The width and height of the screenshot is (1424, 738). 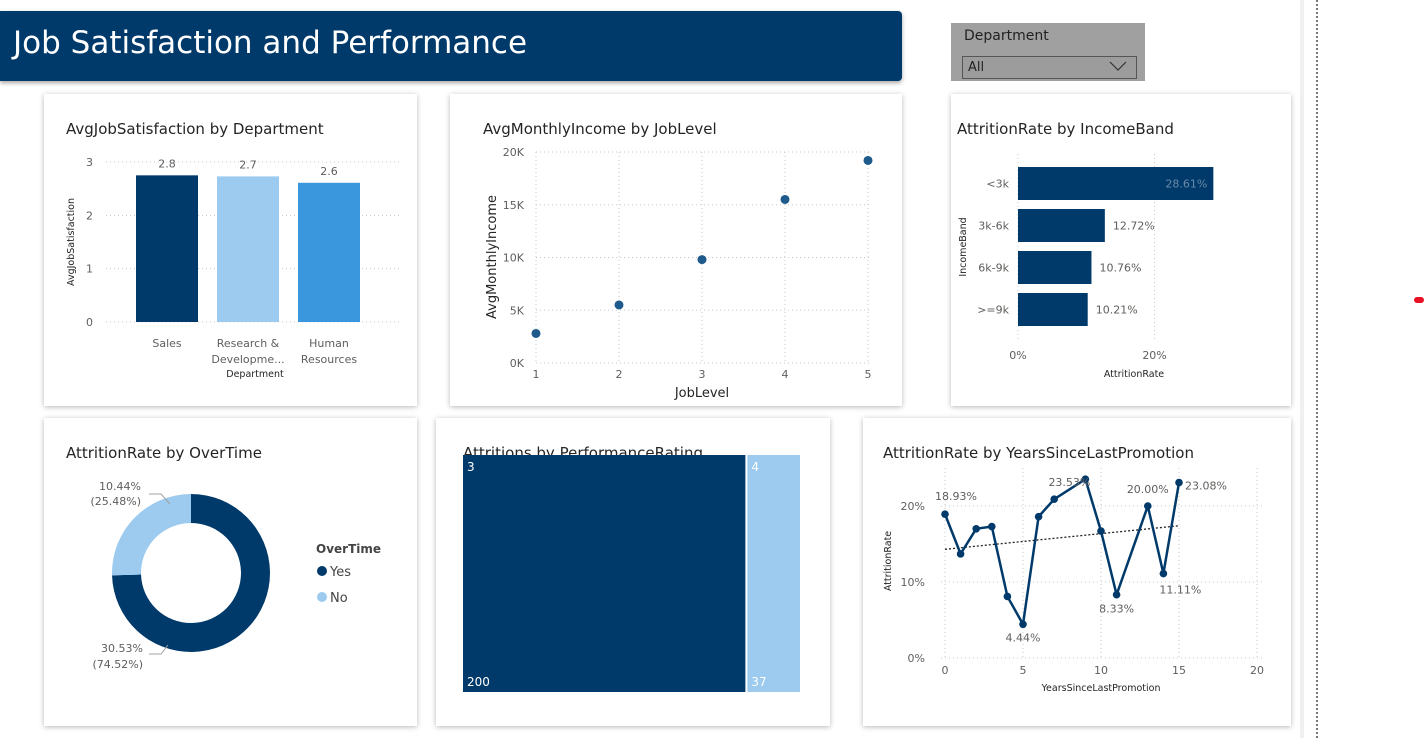 What do you see at coordinates (758, 682) in the screenshot?
I see `tile-value: 37` at bounding box center [758, 682].